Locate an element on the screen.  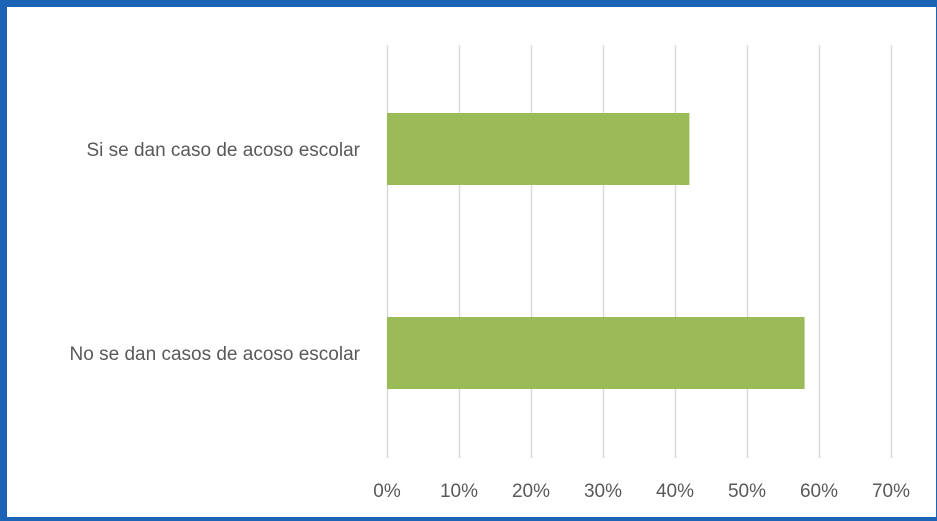
tick-label-5: 50% is located at coordinates (747, 491).